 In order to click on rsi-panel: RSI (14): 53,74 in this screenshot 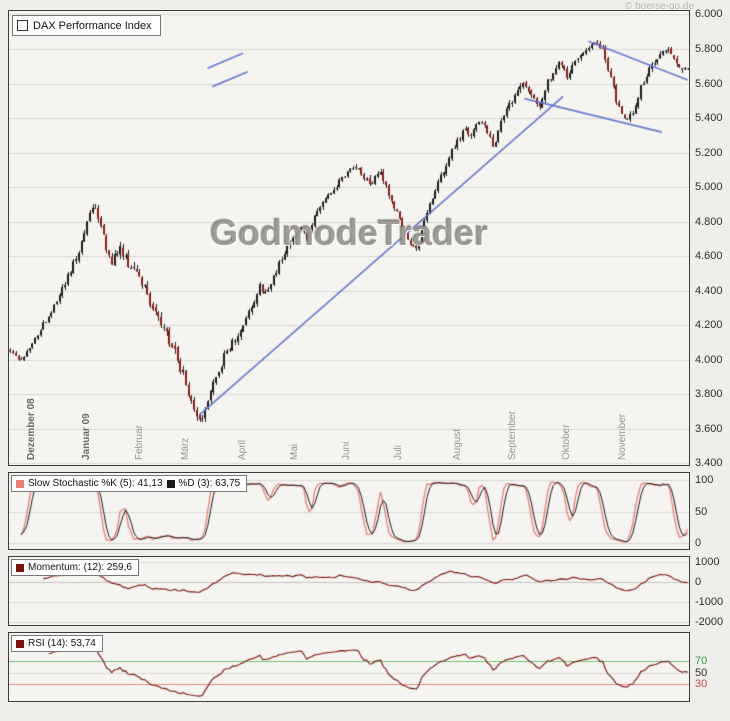, I will do `click(349, 667)`.